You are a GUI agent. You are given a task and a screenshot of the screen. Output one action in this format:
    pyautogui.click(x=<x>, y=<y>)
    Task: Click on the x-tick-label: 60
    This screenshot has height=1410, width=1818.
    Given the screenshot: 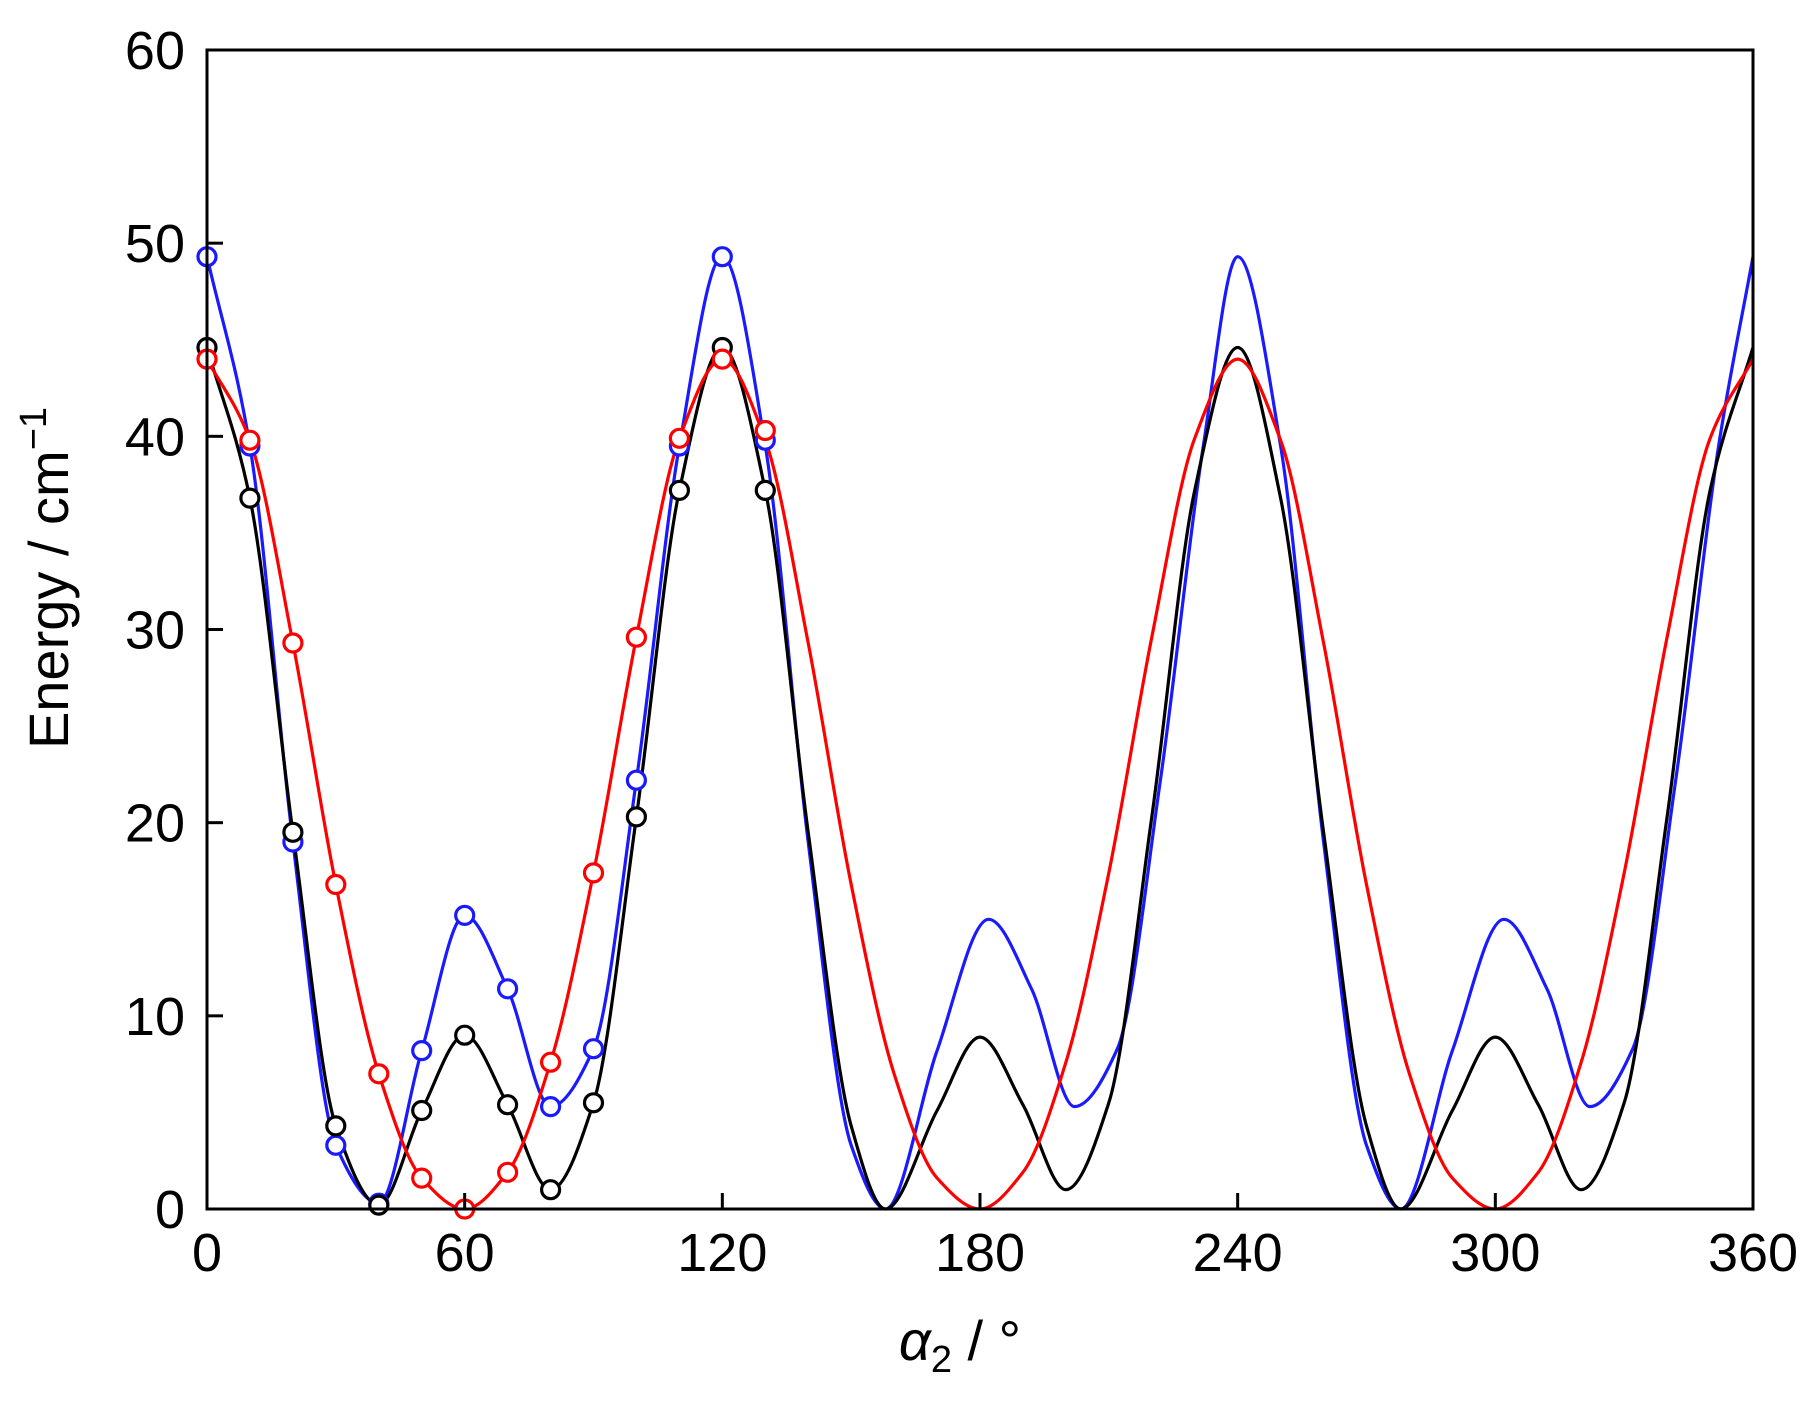 What is the action you would take?
    pyautogui.click(x=465, y=1253)
    